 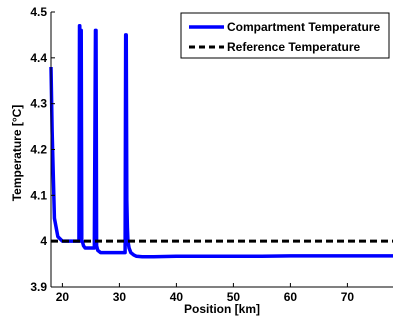 I want to click on x-tick-label: 30, so click(x=120, y=297).